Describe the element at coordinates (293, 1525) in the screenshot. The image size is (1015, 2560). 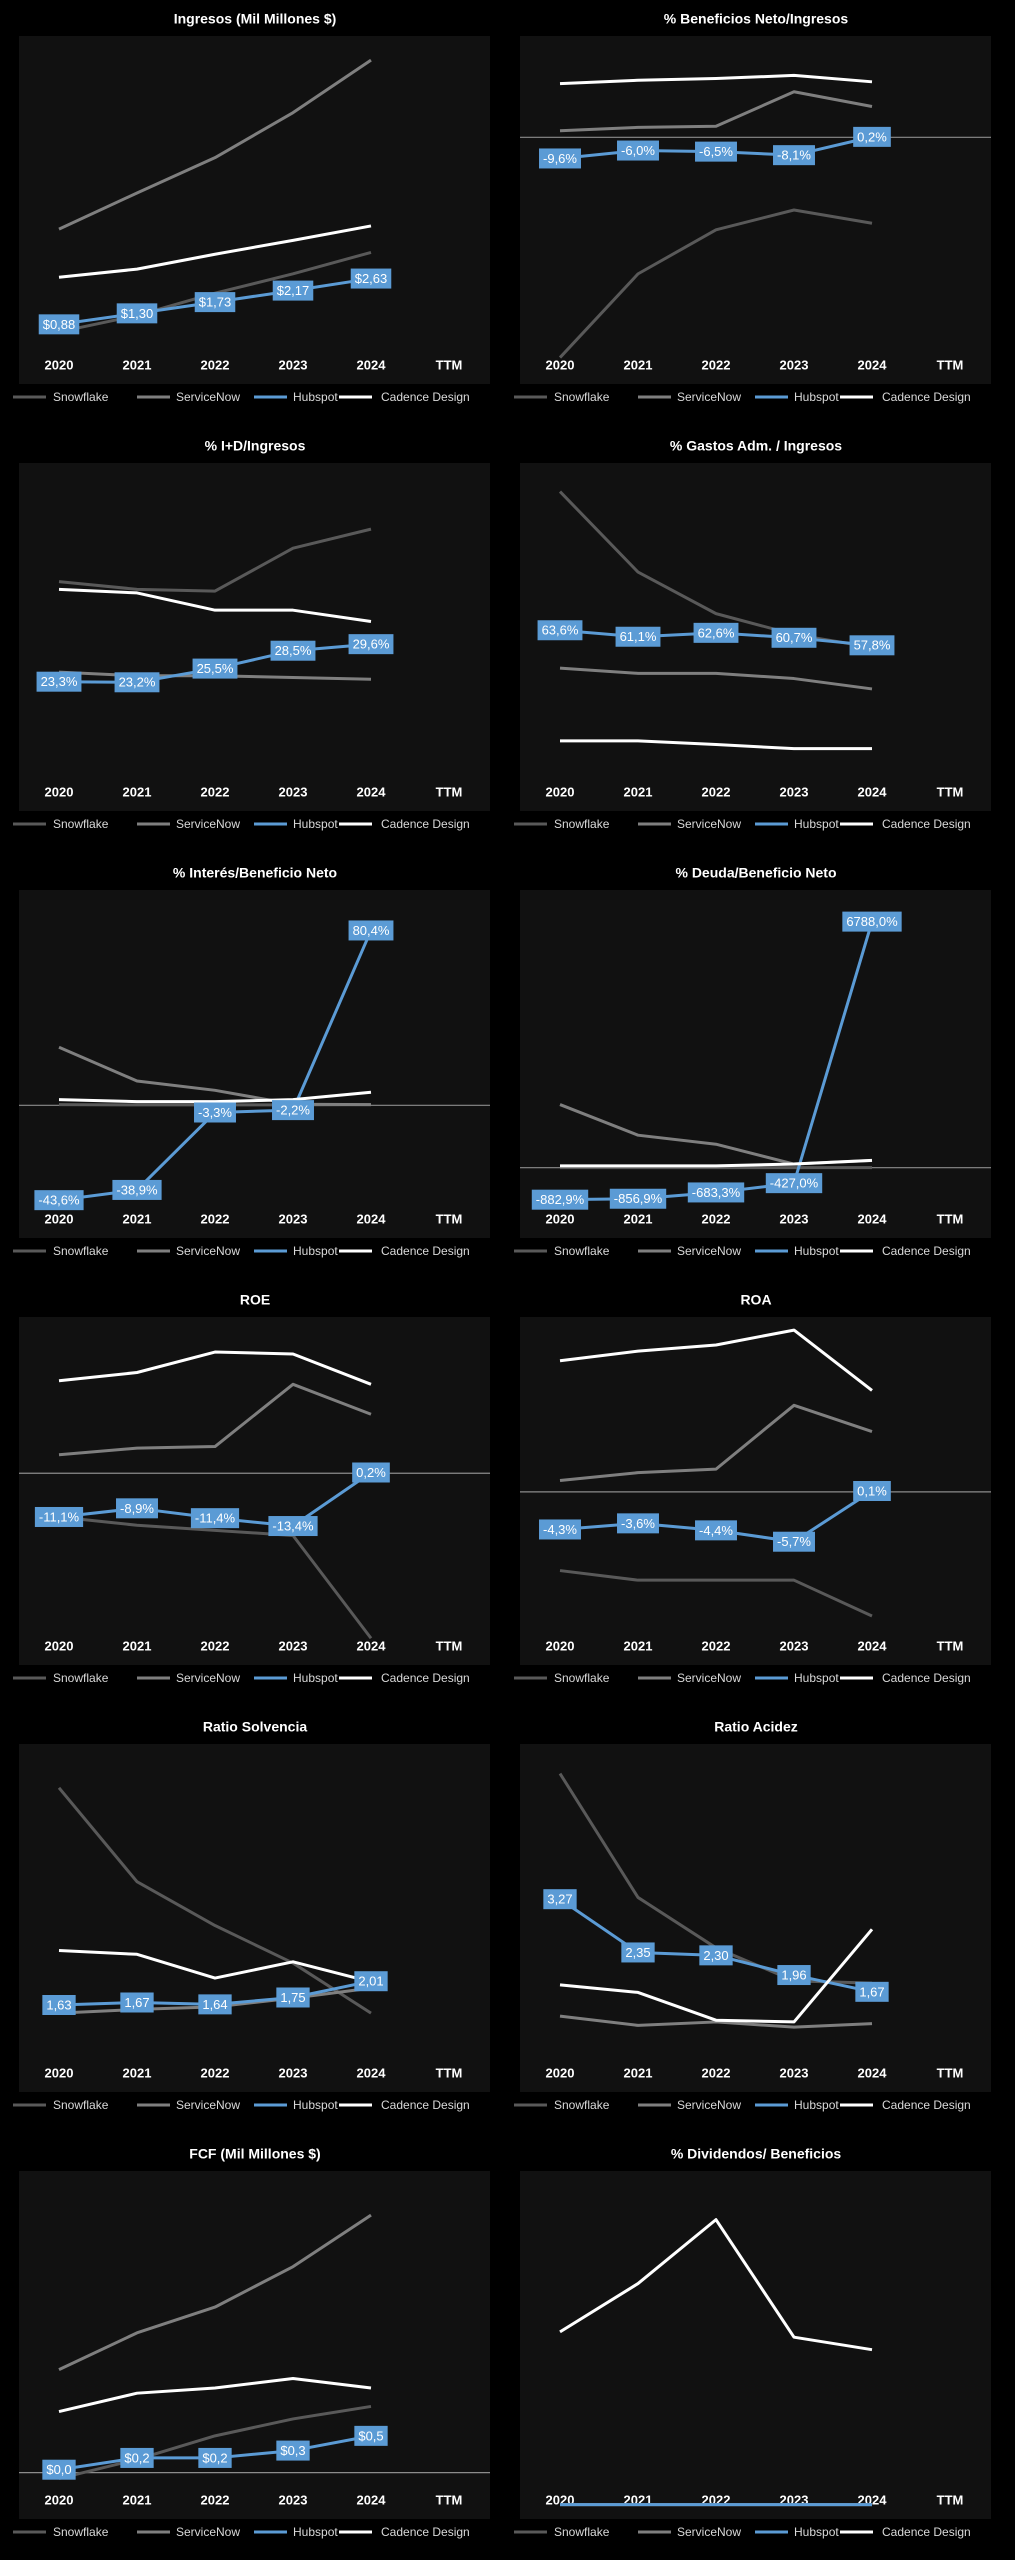
I see `data-label: -13,4%` at that location.